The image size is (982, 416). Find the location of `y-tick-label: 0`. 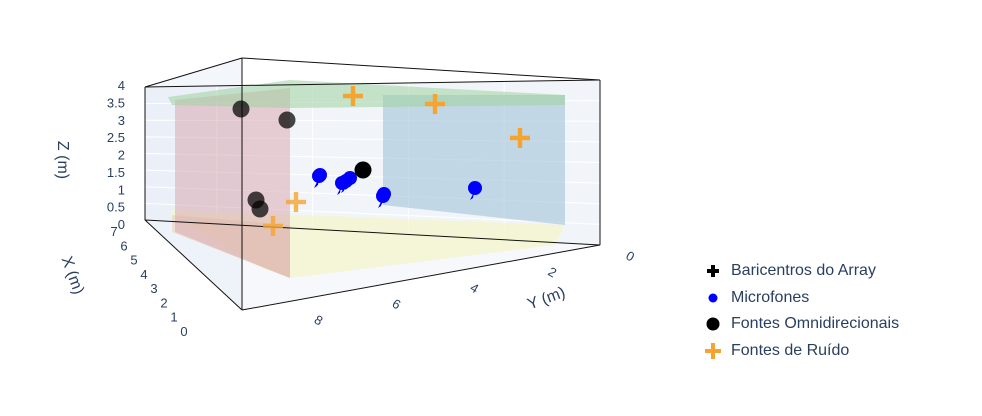

y-tick-label: 0 is located at coordinates (630, 256).